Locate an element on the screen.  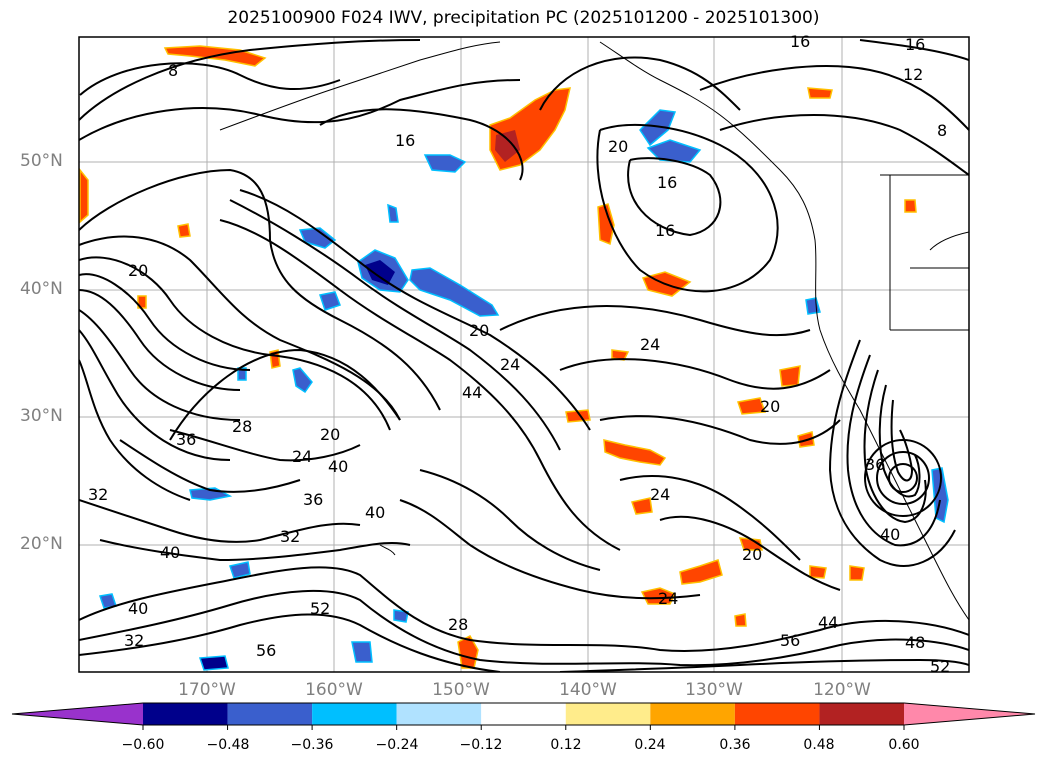
lon-label-170w: 170°W is located at coordinates (207, 690).